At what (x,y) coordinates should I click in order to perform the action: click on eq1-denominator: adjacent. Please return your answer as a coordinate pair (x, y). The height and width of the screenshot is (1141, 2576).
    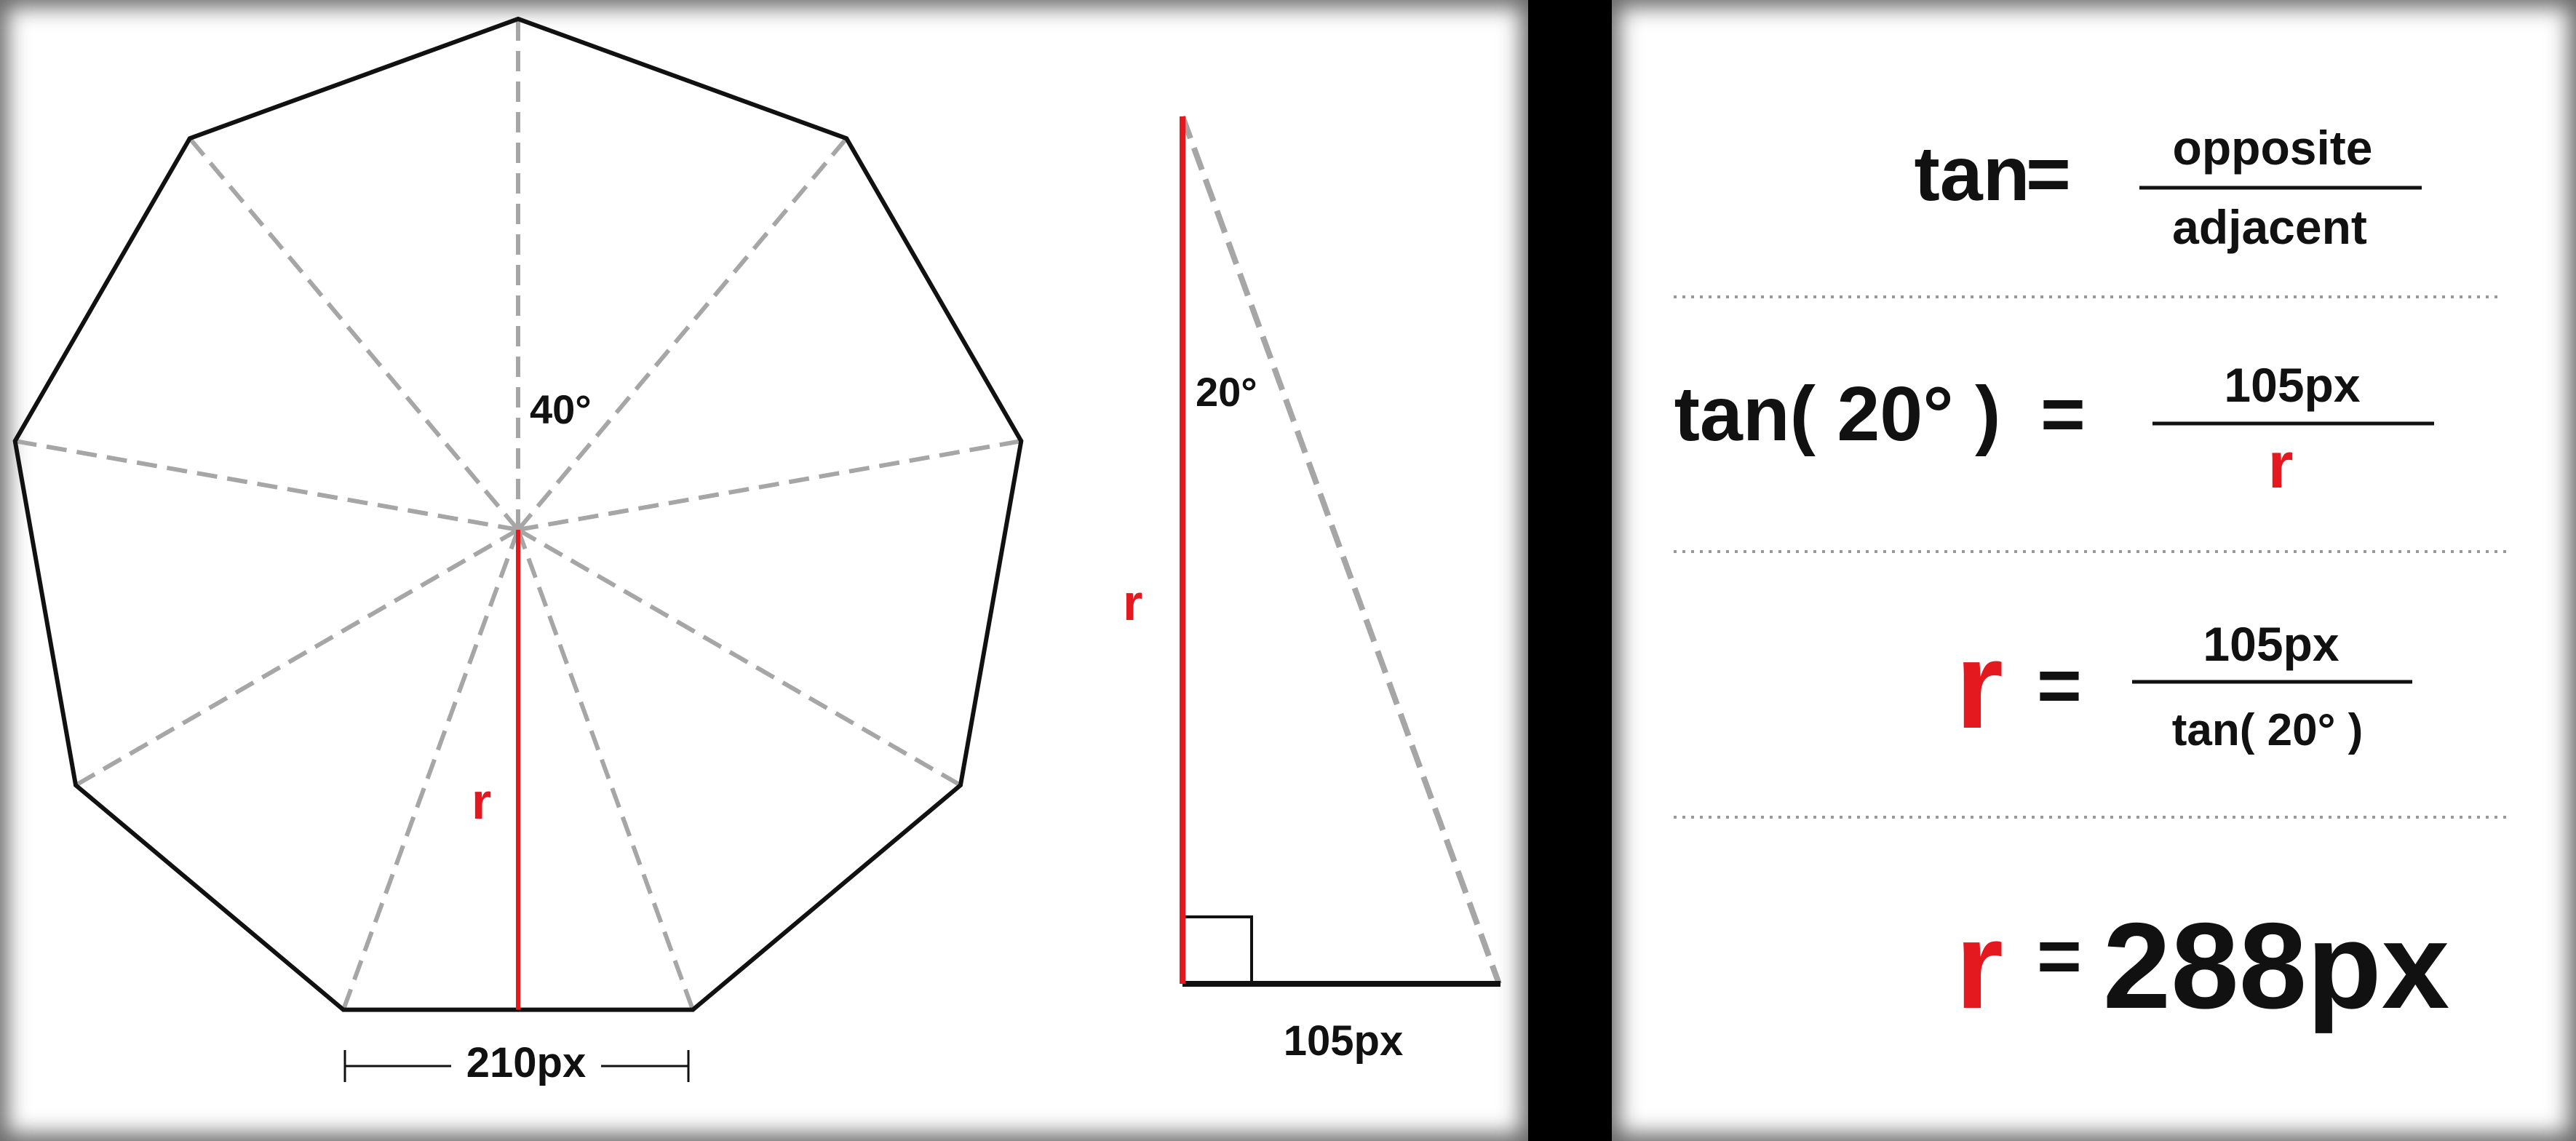
    Looking at the image, I should click on (2269, 227).